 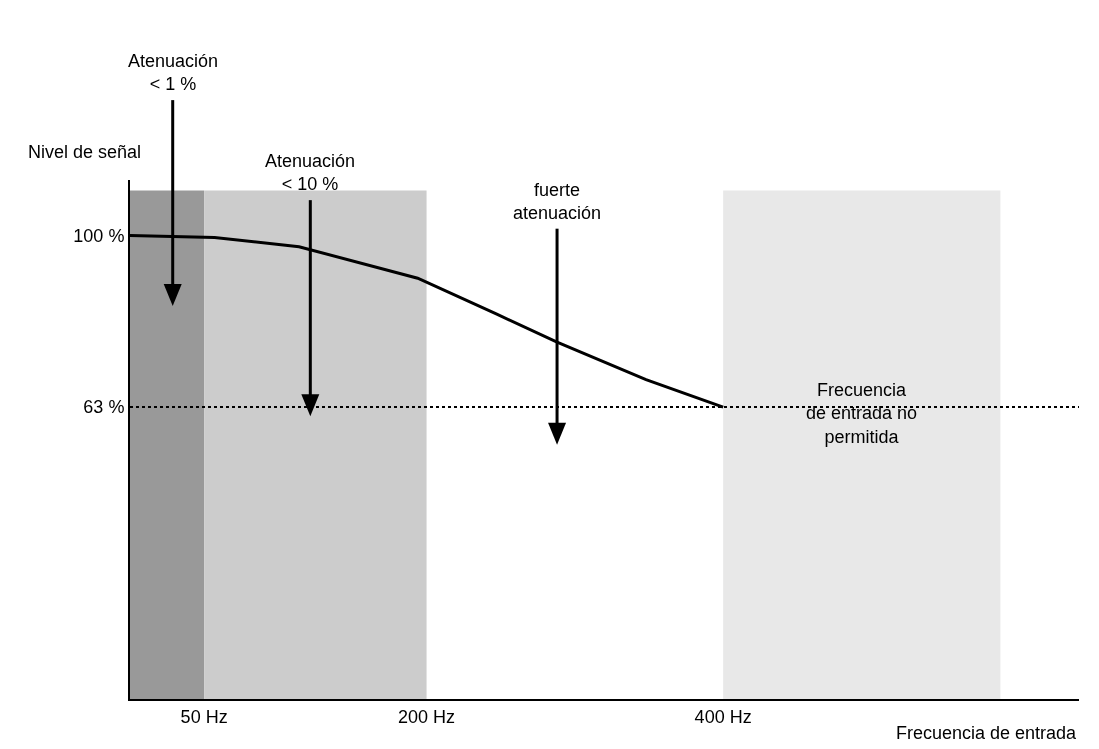 What do you see at coordinates (204, 716) in the screenshot?
I see `x-tick-label: 50 Hz` at bounding box center [204, 716].